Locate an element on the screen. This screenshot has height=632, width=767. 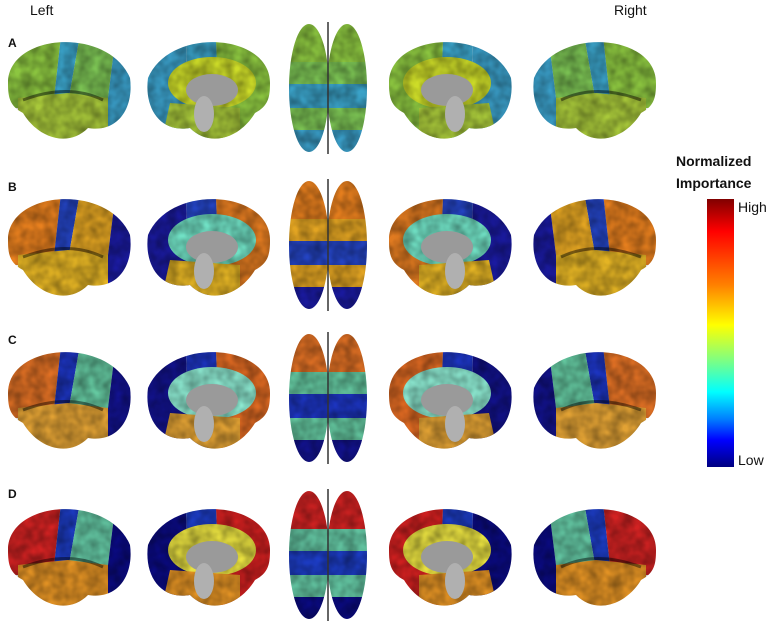
panel-label-a: A is located at coordinates (12, 43).